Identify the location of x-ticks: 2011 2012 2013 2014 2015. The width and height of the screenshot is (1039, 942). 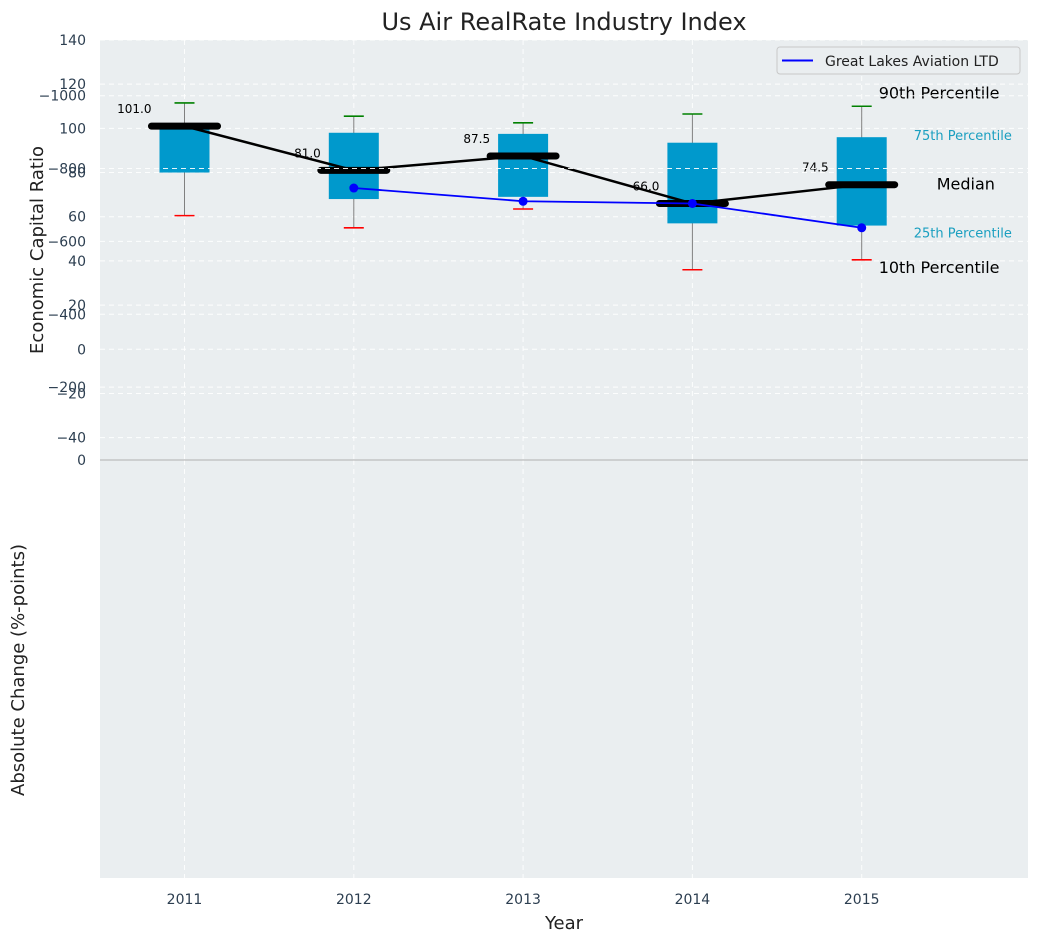
(523, 900).